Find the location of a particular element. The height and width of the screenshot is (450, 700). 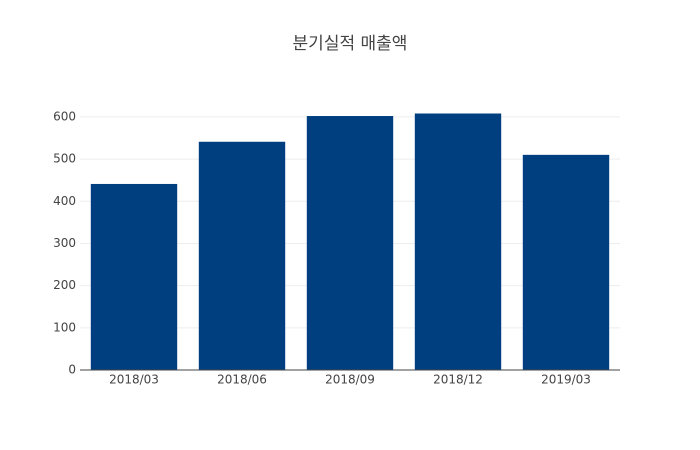

x-tick-label: 2018/06 is located at coordinates (242, 380).